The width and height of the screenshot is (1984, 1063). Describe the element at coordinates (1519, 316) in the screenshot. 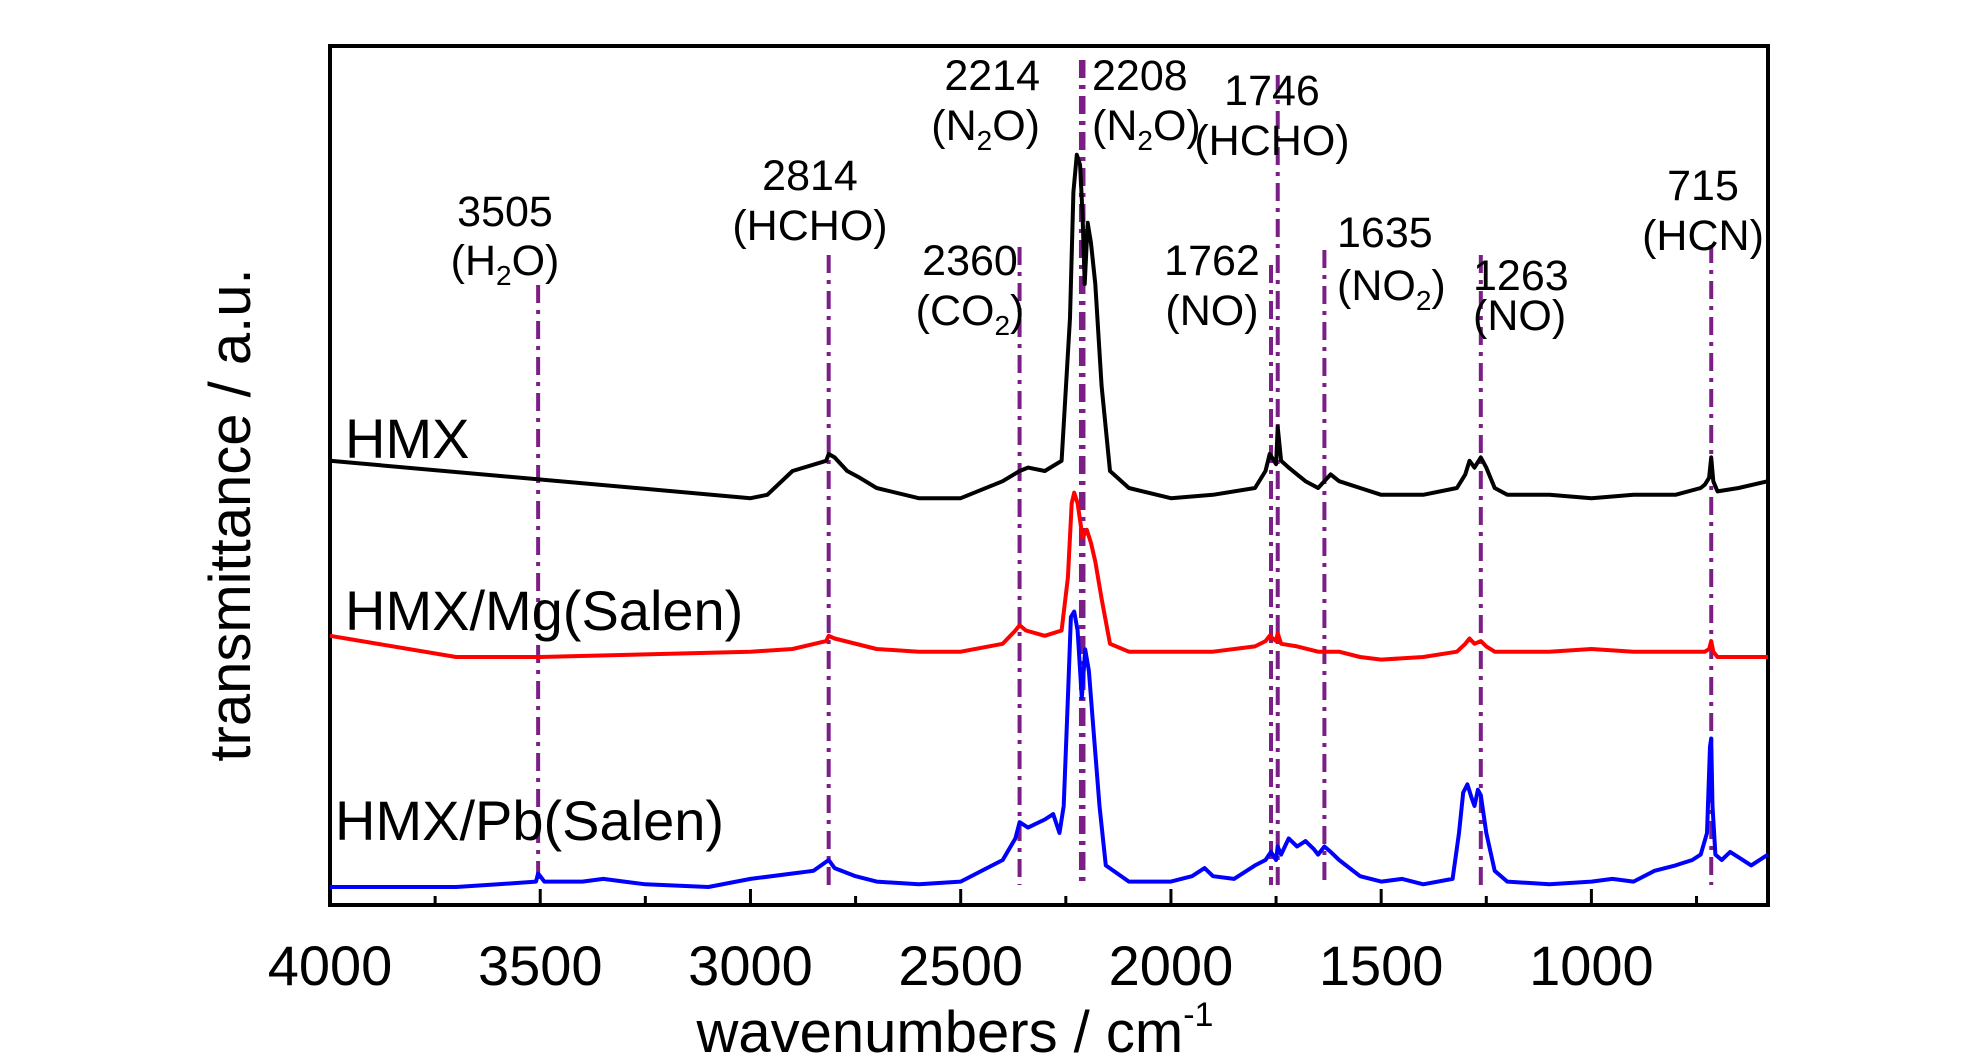

I see `annotation-species-1263: (NO)` at that location.